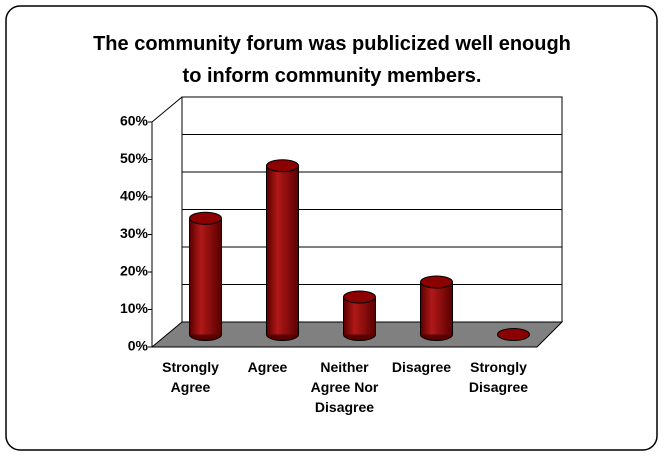  I want to click on x-tick-label: Strongly Agree, so click(190, 377).